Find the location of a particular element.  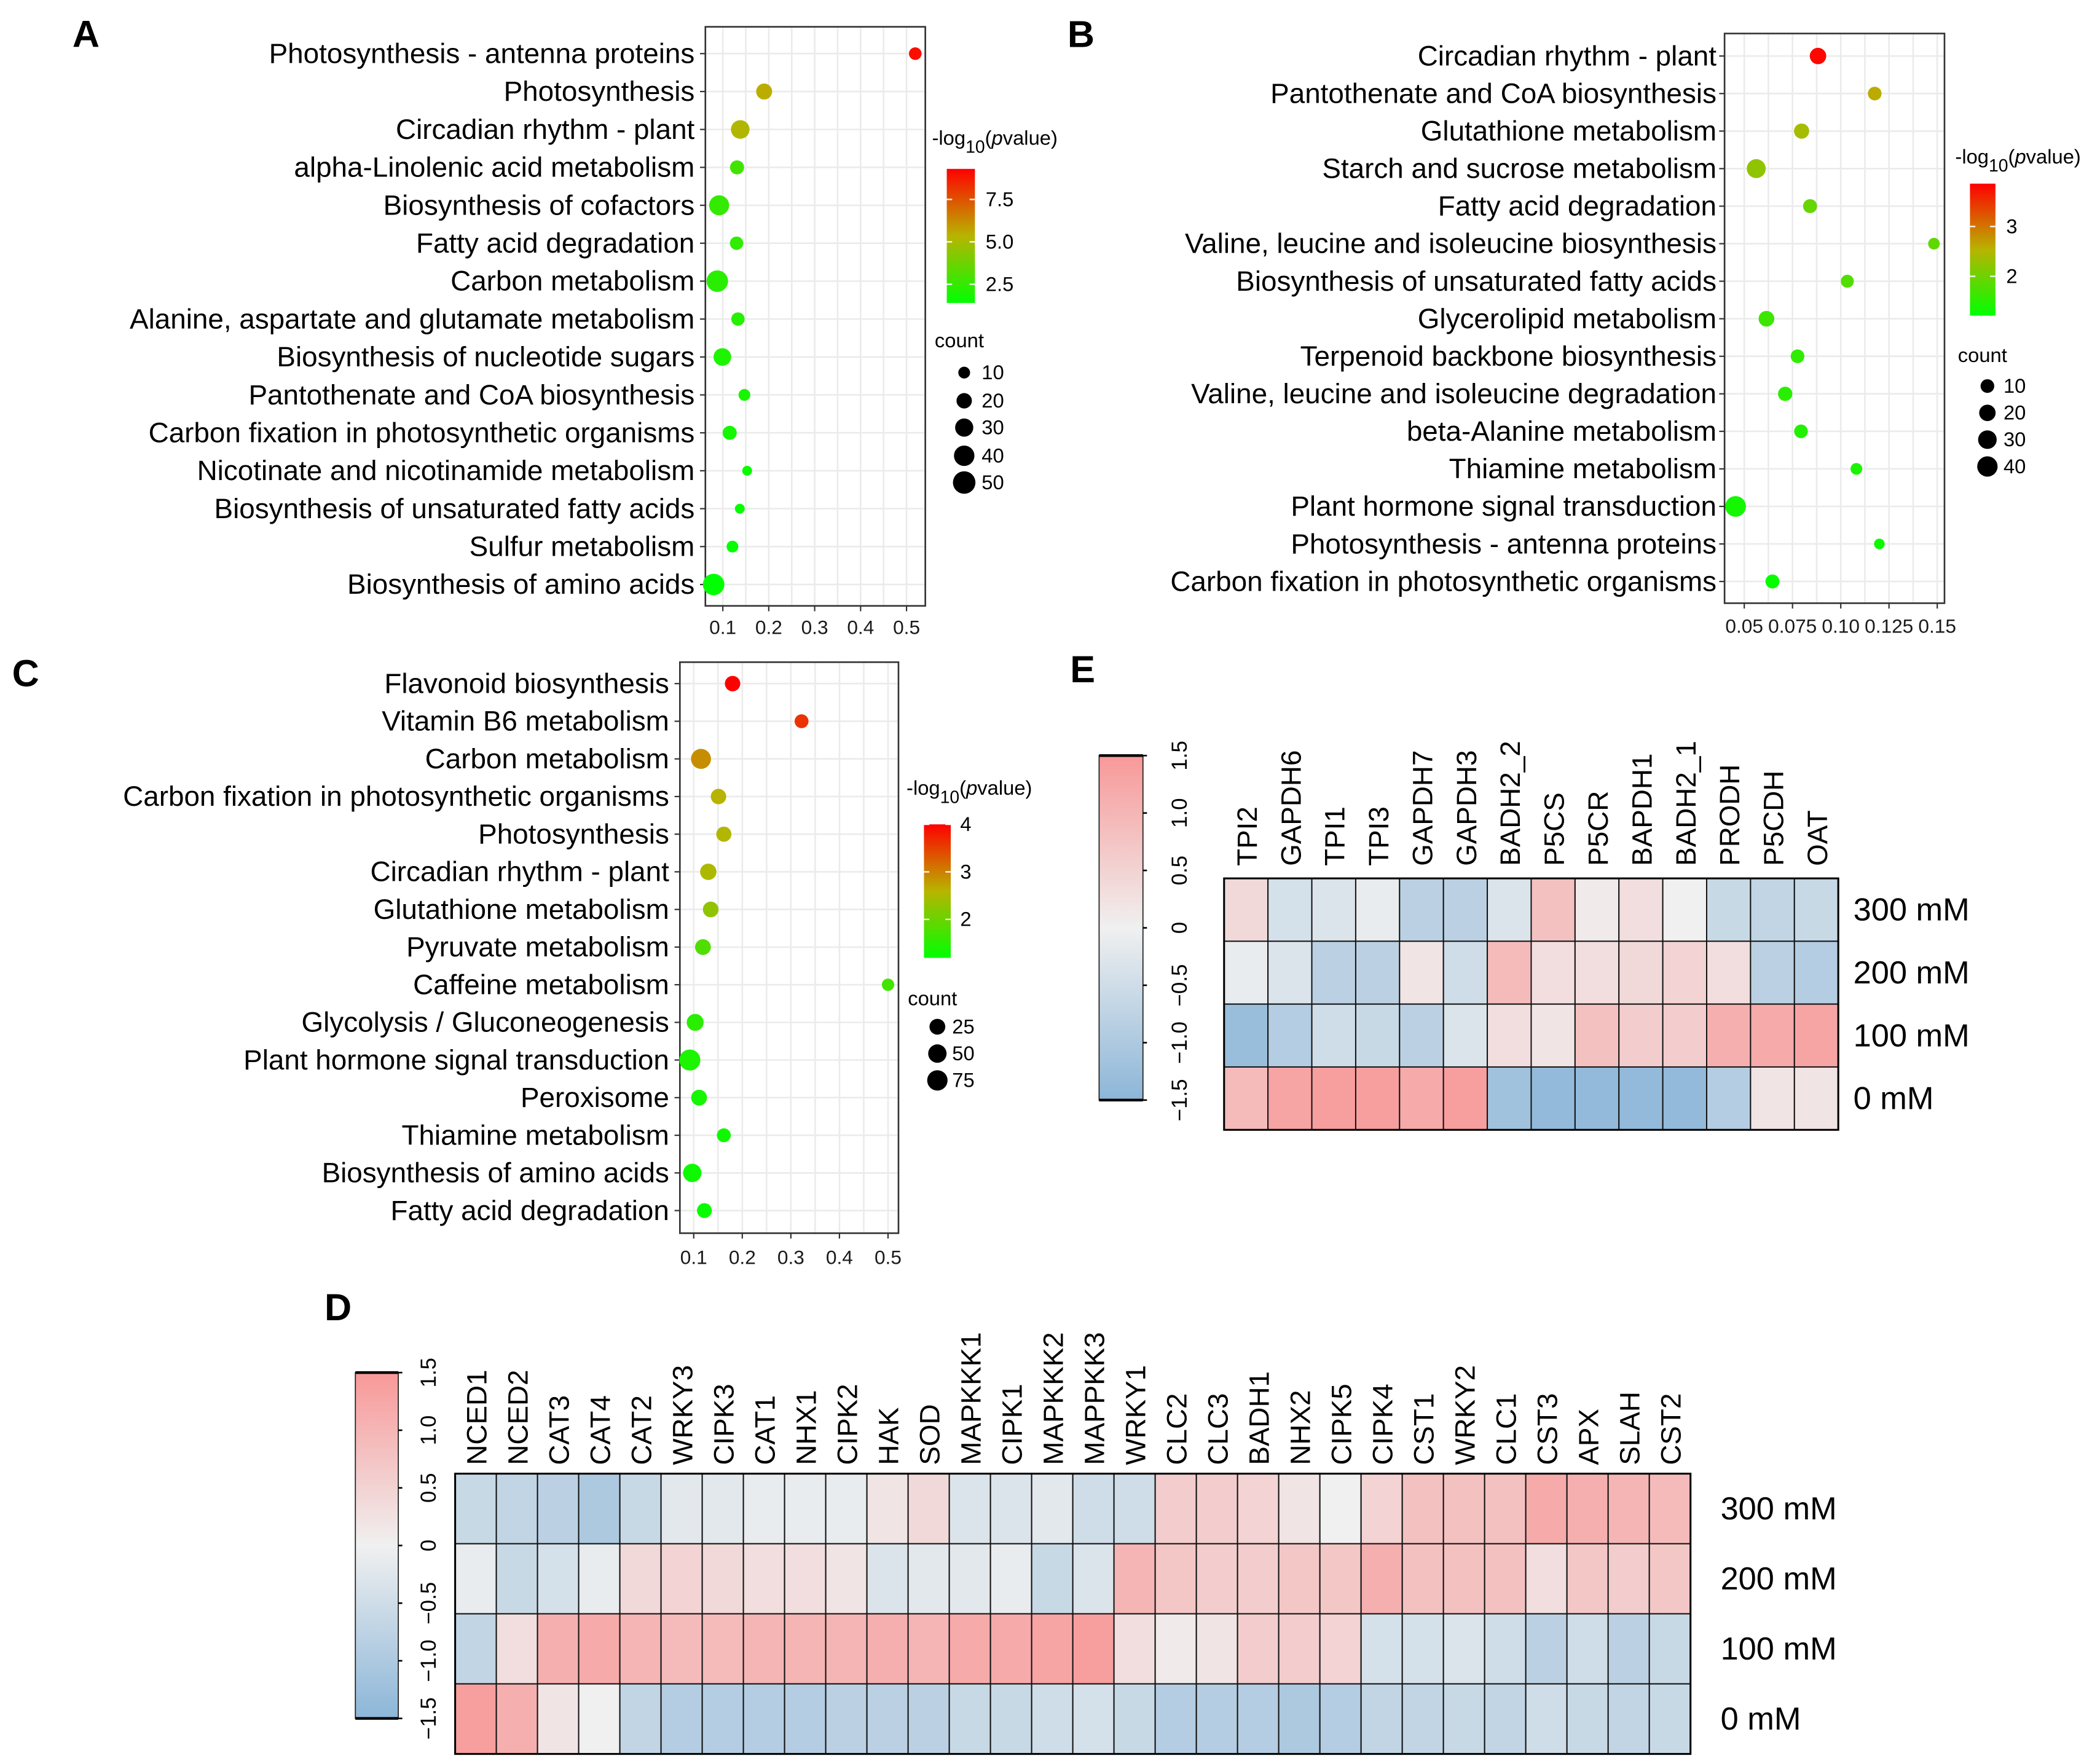

x-tick-label: 0.1 is located at coordinates (723, 627).